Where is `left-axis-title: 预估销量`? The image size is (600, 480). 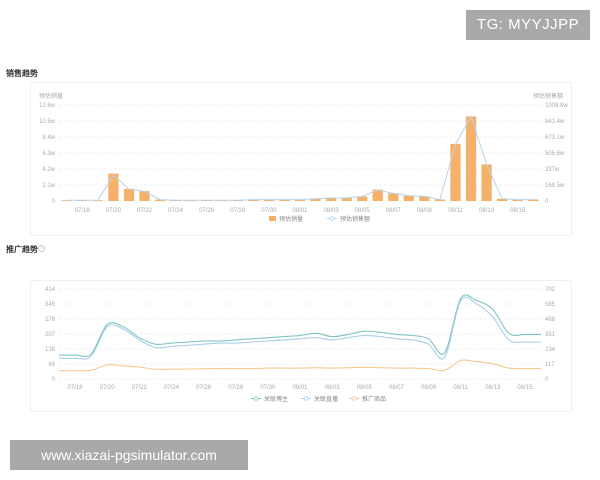
left-axis-title: 预估销量 is located at coordinates (51, 96).